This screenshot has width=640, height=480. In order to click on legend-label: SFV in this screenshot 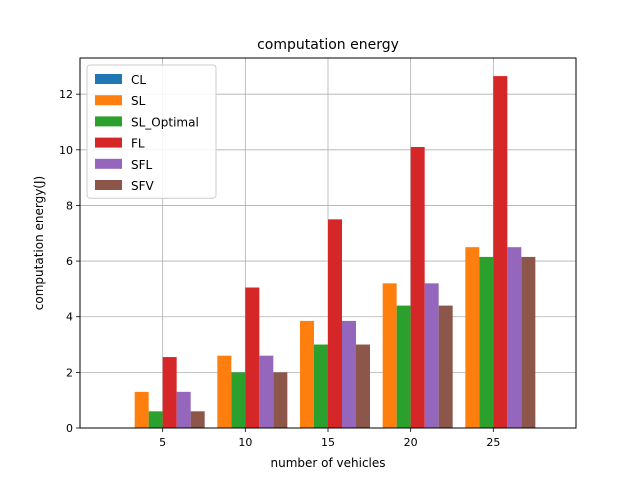, I will do `click(143, 186)`.